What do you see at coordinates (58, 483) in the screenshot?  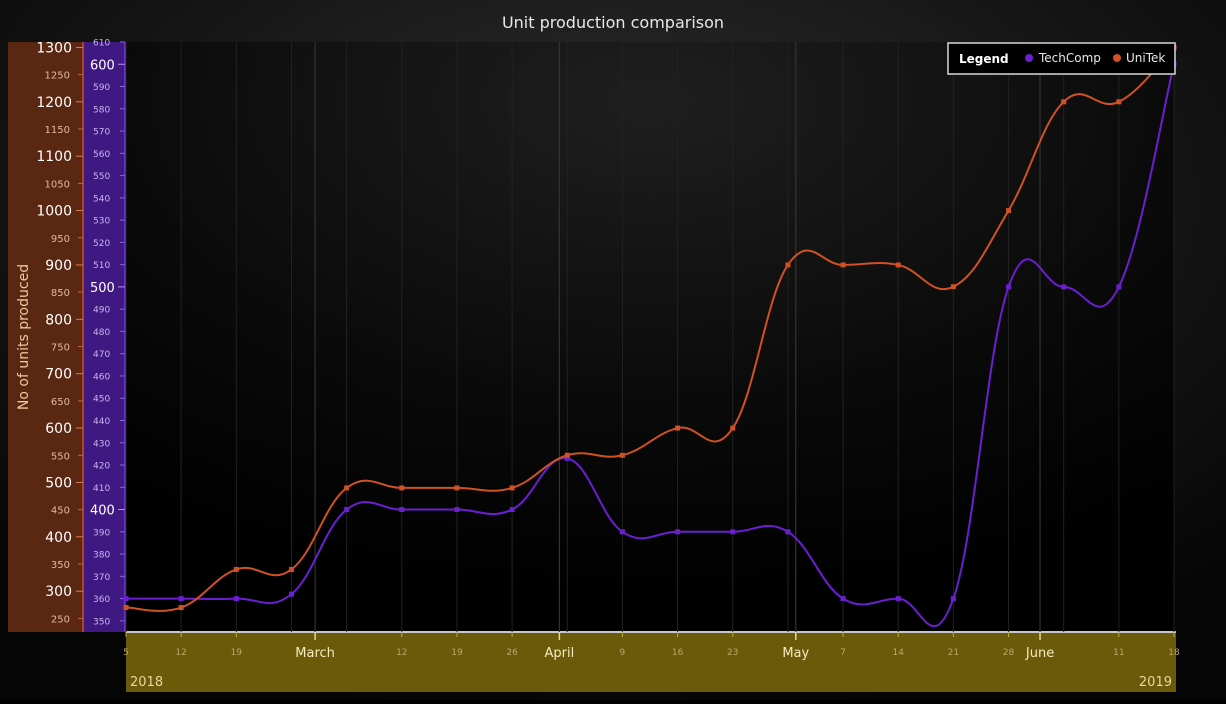 I see `y-outer-tick-label: 500` at bounding box center [58, 483].